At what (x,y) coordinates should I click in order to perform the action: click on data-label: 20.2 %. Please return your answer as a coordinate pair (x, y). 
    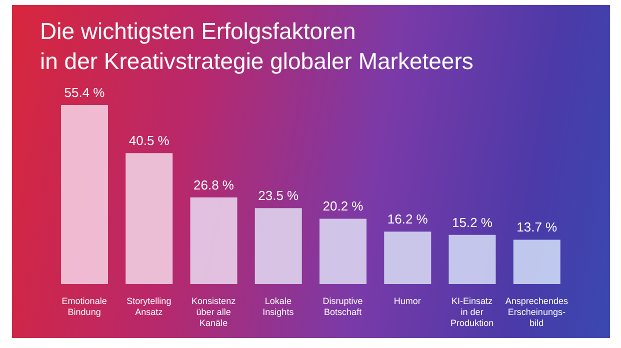
    Looking at the image, I should click on (343, 206).